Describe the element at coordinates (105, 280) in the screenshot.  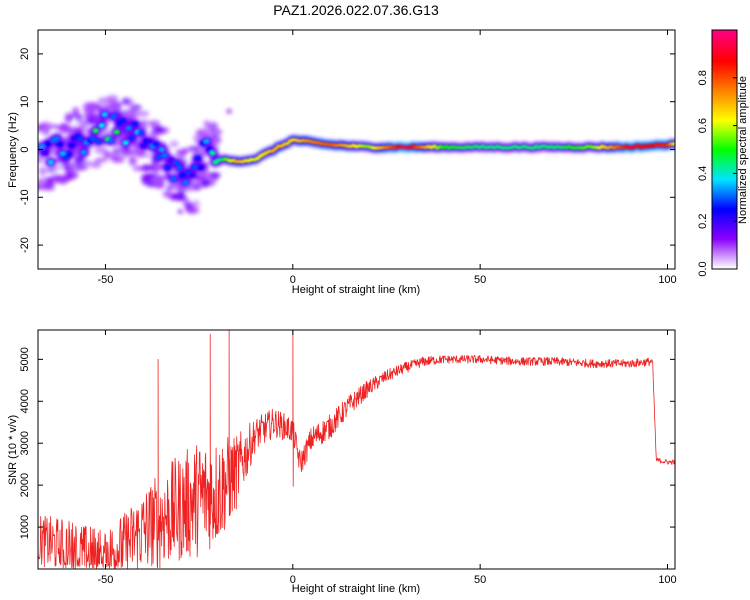
I see `spectrogram-x-tick-label: -50` at that location.